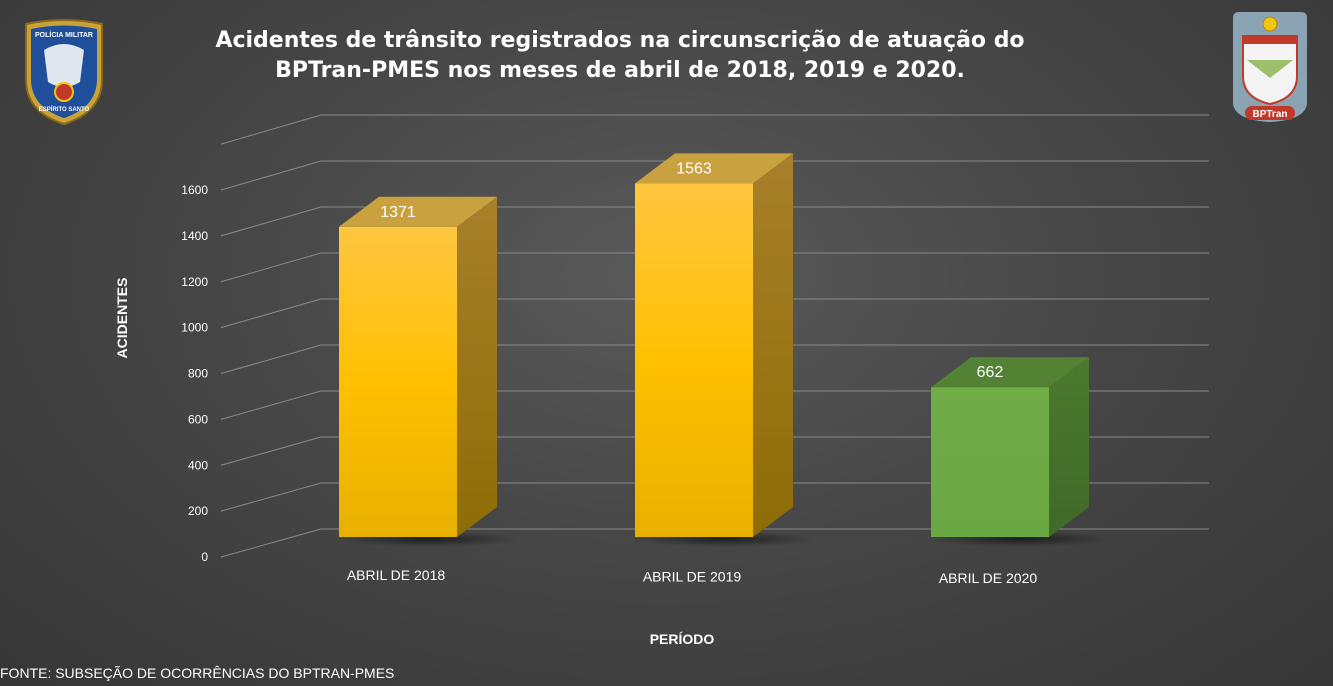  I want to click on y-axis-ticks: 0 200 400 600 800 1000 1200 1400 1600, so click(194, 373).